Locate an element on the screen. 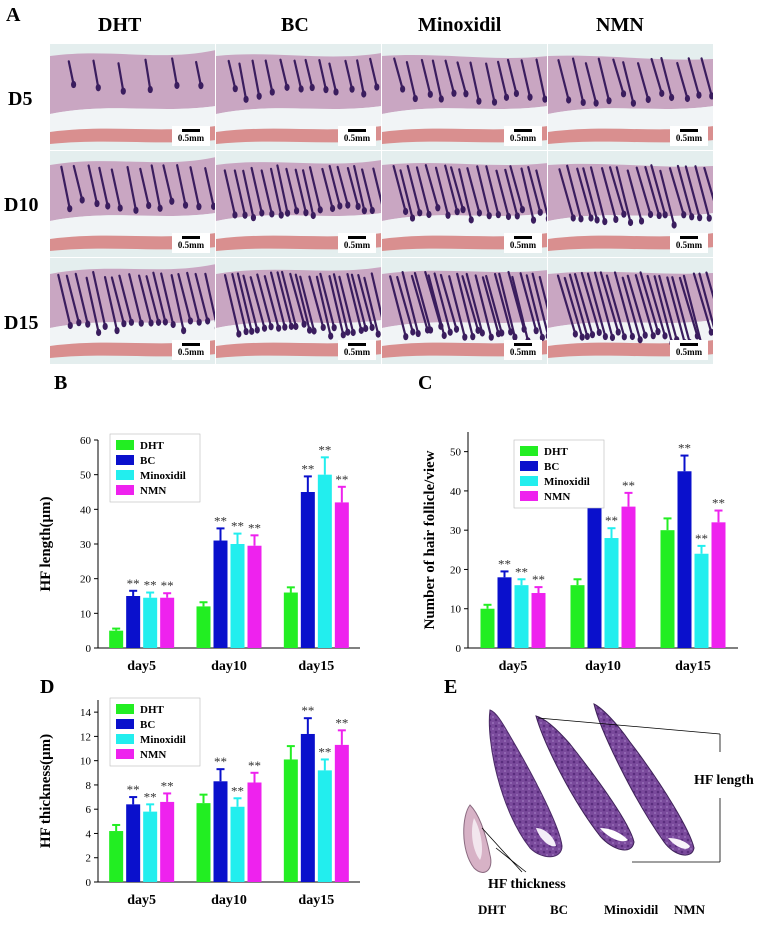  bar-bc-day10 is located at coordinates (594, 573).